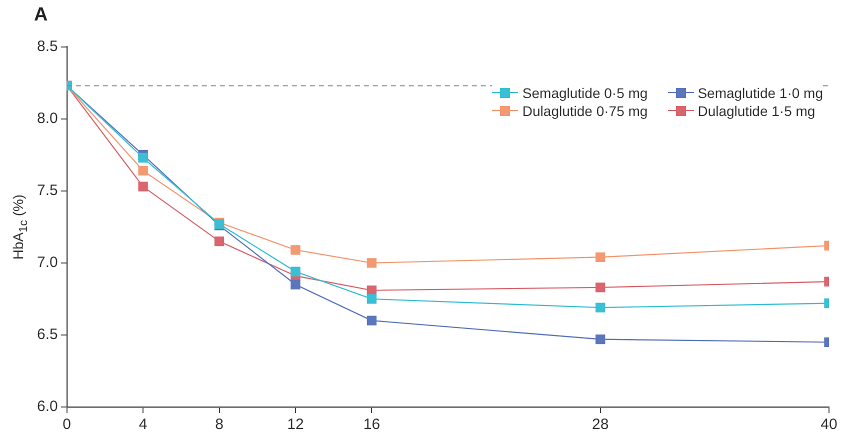 This screenshot has width=843, height=441. I want to click on x-tick-label: 0, so click(67, 425).